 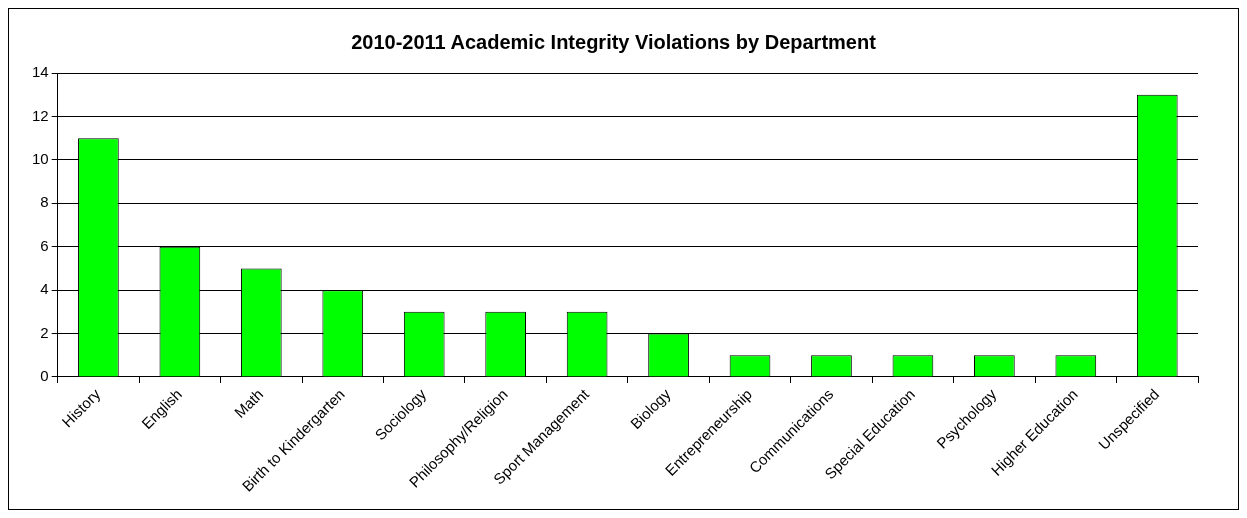 I want to click on y-tick-label: 8, so click(x=44, y=202).